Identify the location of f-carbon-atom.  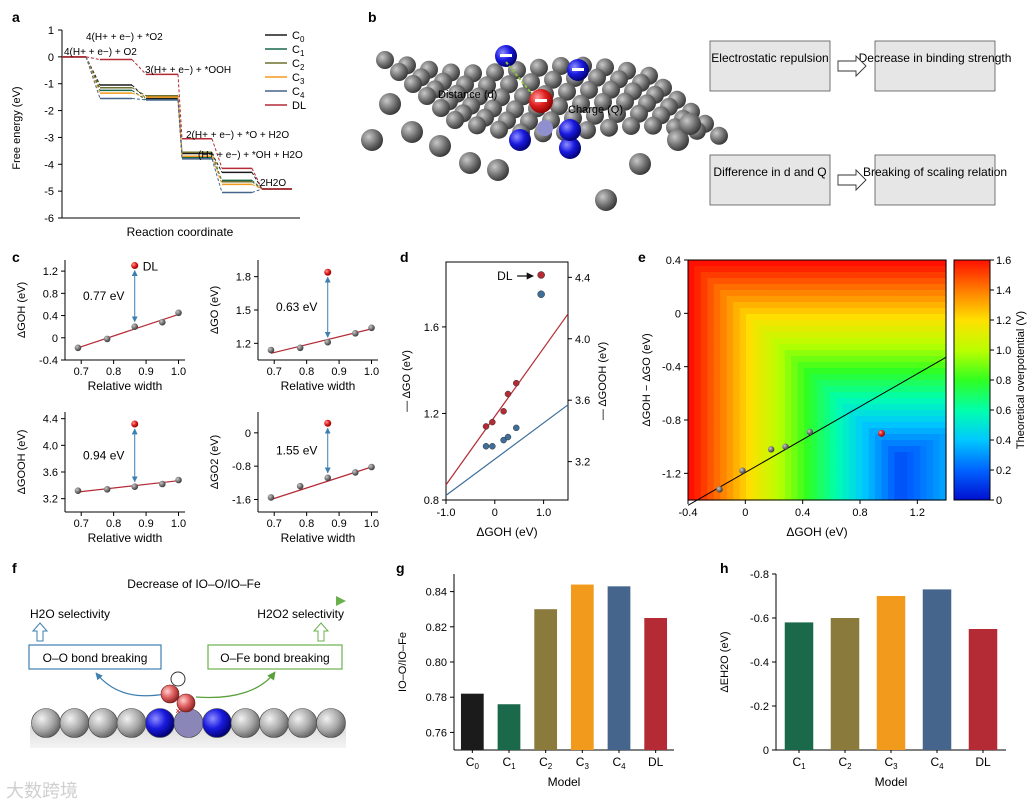
(274, 723).